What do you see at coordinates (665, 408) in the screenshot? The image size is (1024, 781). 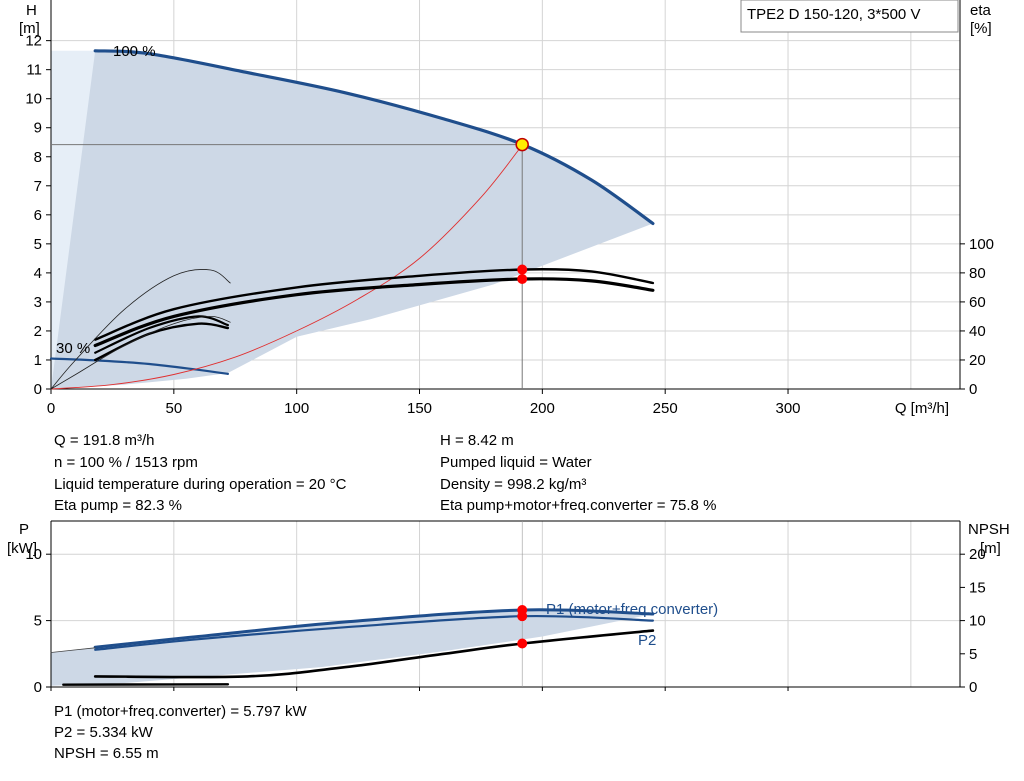 I see `x-tick-label: 250` at bounding box center [665, 408].